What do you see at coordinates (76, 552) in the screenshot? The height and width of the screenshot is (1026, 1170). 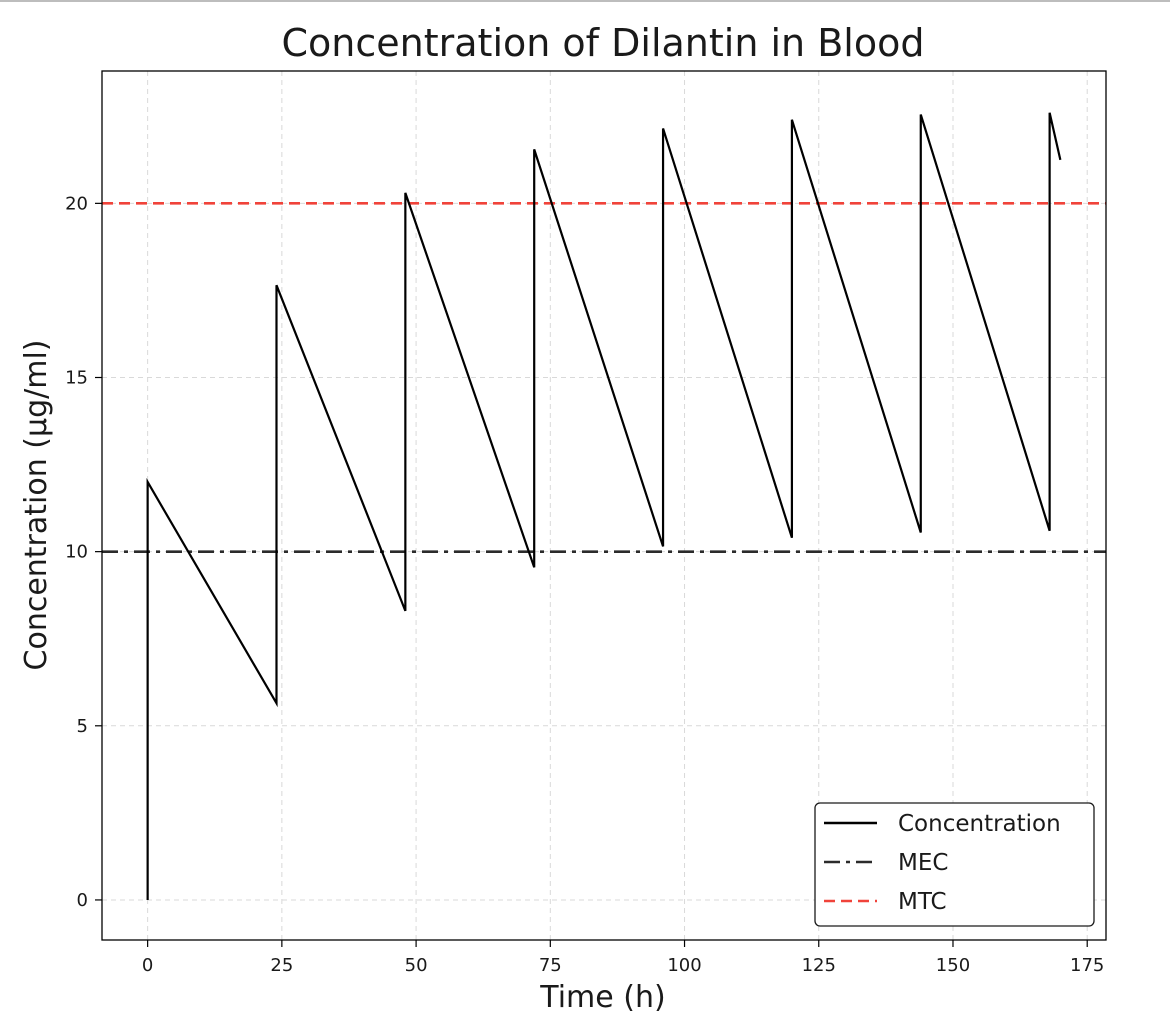 I see `y-tick-label: 10` at bounding box center [76, 552].